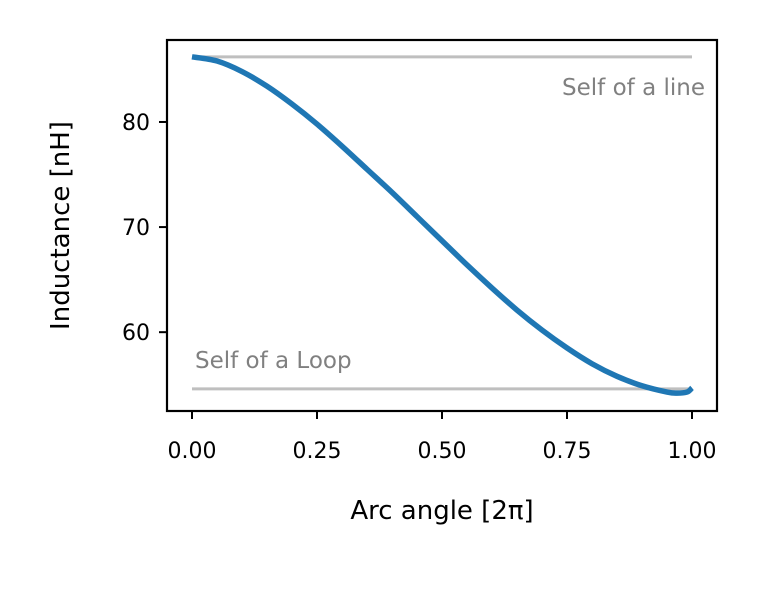 The height and width of the screenshot is (590, 767). What do you see at coordinates (136, 228) in the screenshot?
I see `y-tick-label: 70` at bounding box center [136, 228].